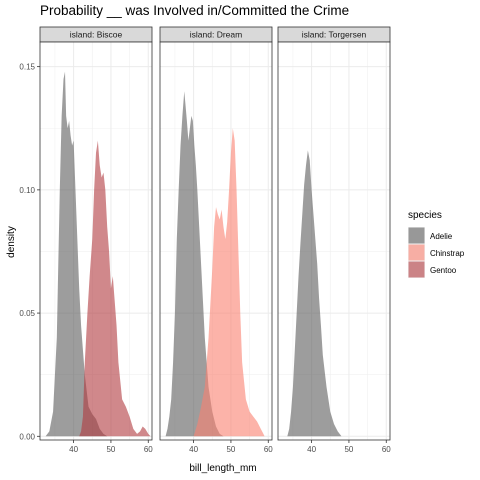 Image resolution: width=480 pixels, height=480 pixels. I want to click on legend-title: species, so click(425, 215).